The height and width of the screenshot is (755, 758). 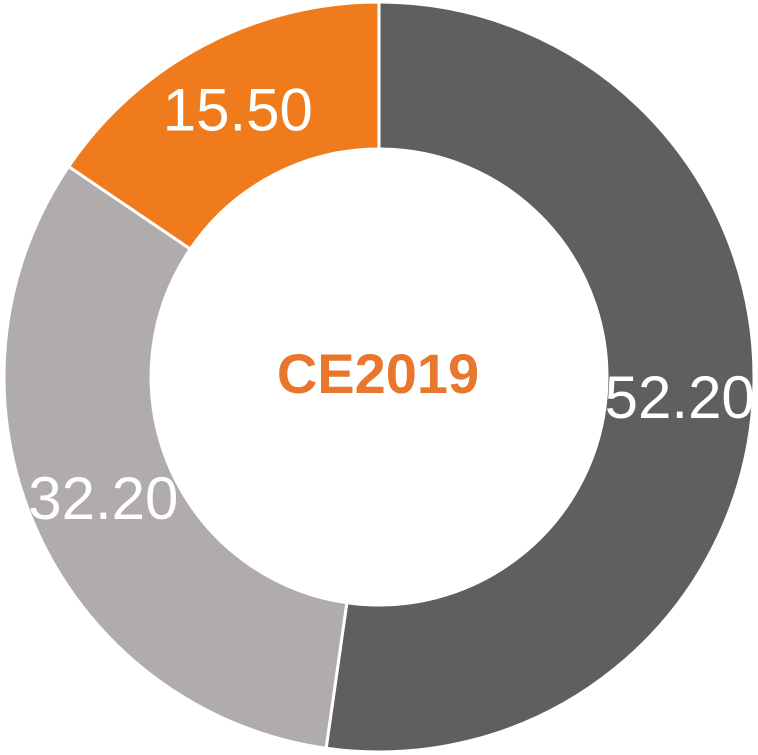 I want to click on chart-title: CE2019, so click(x=378, y=373).